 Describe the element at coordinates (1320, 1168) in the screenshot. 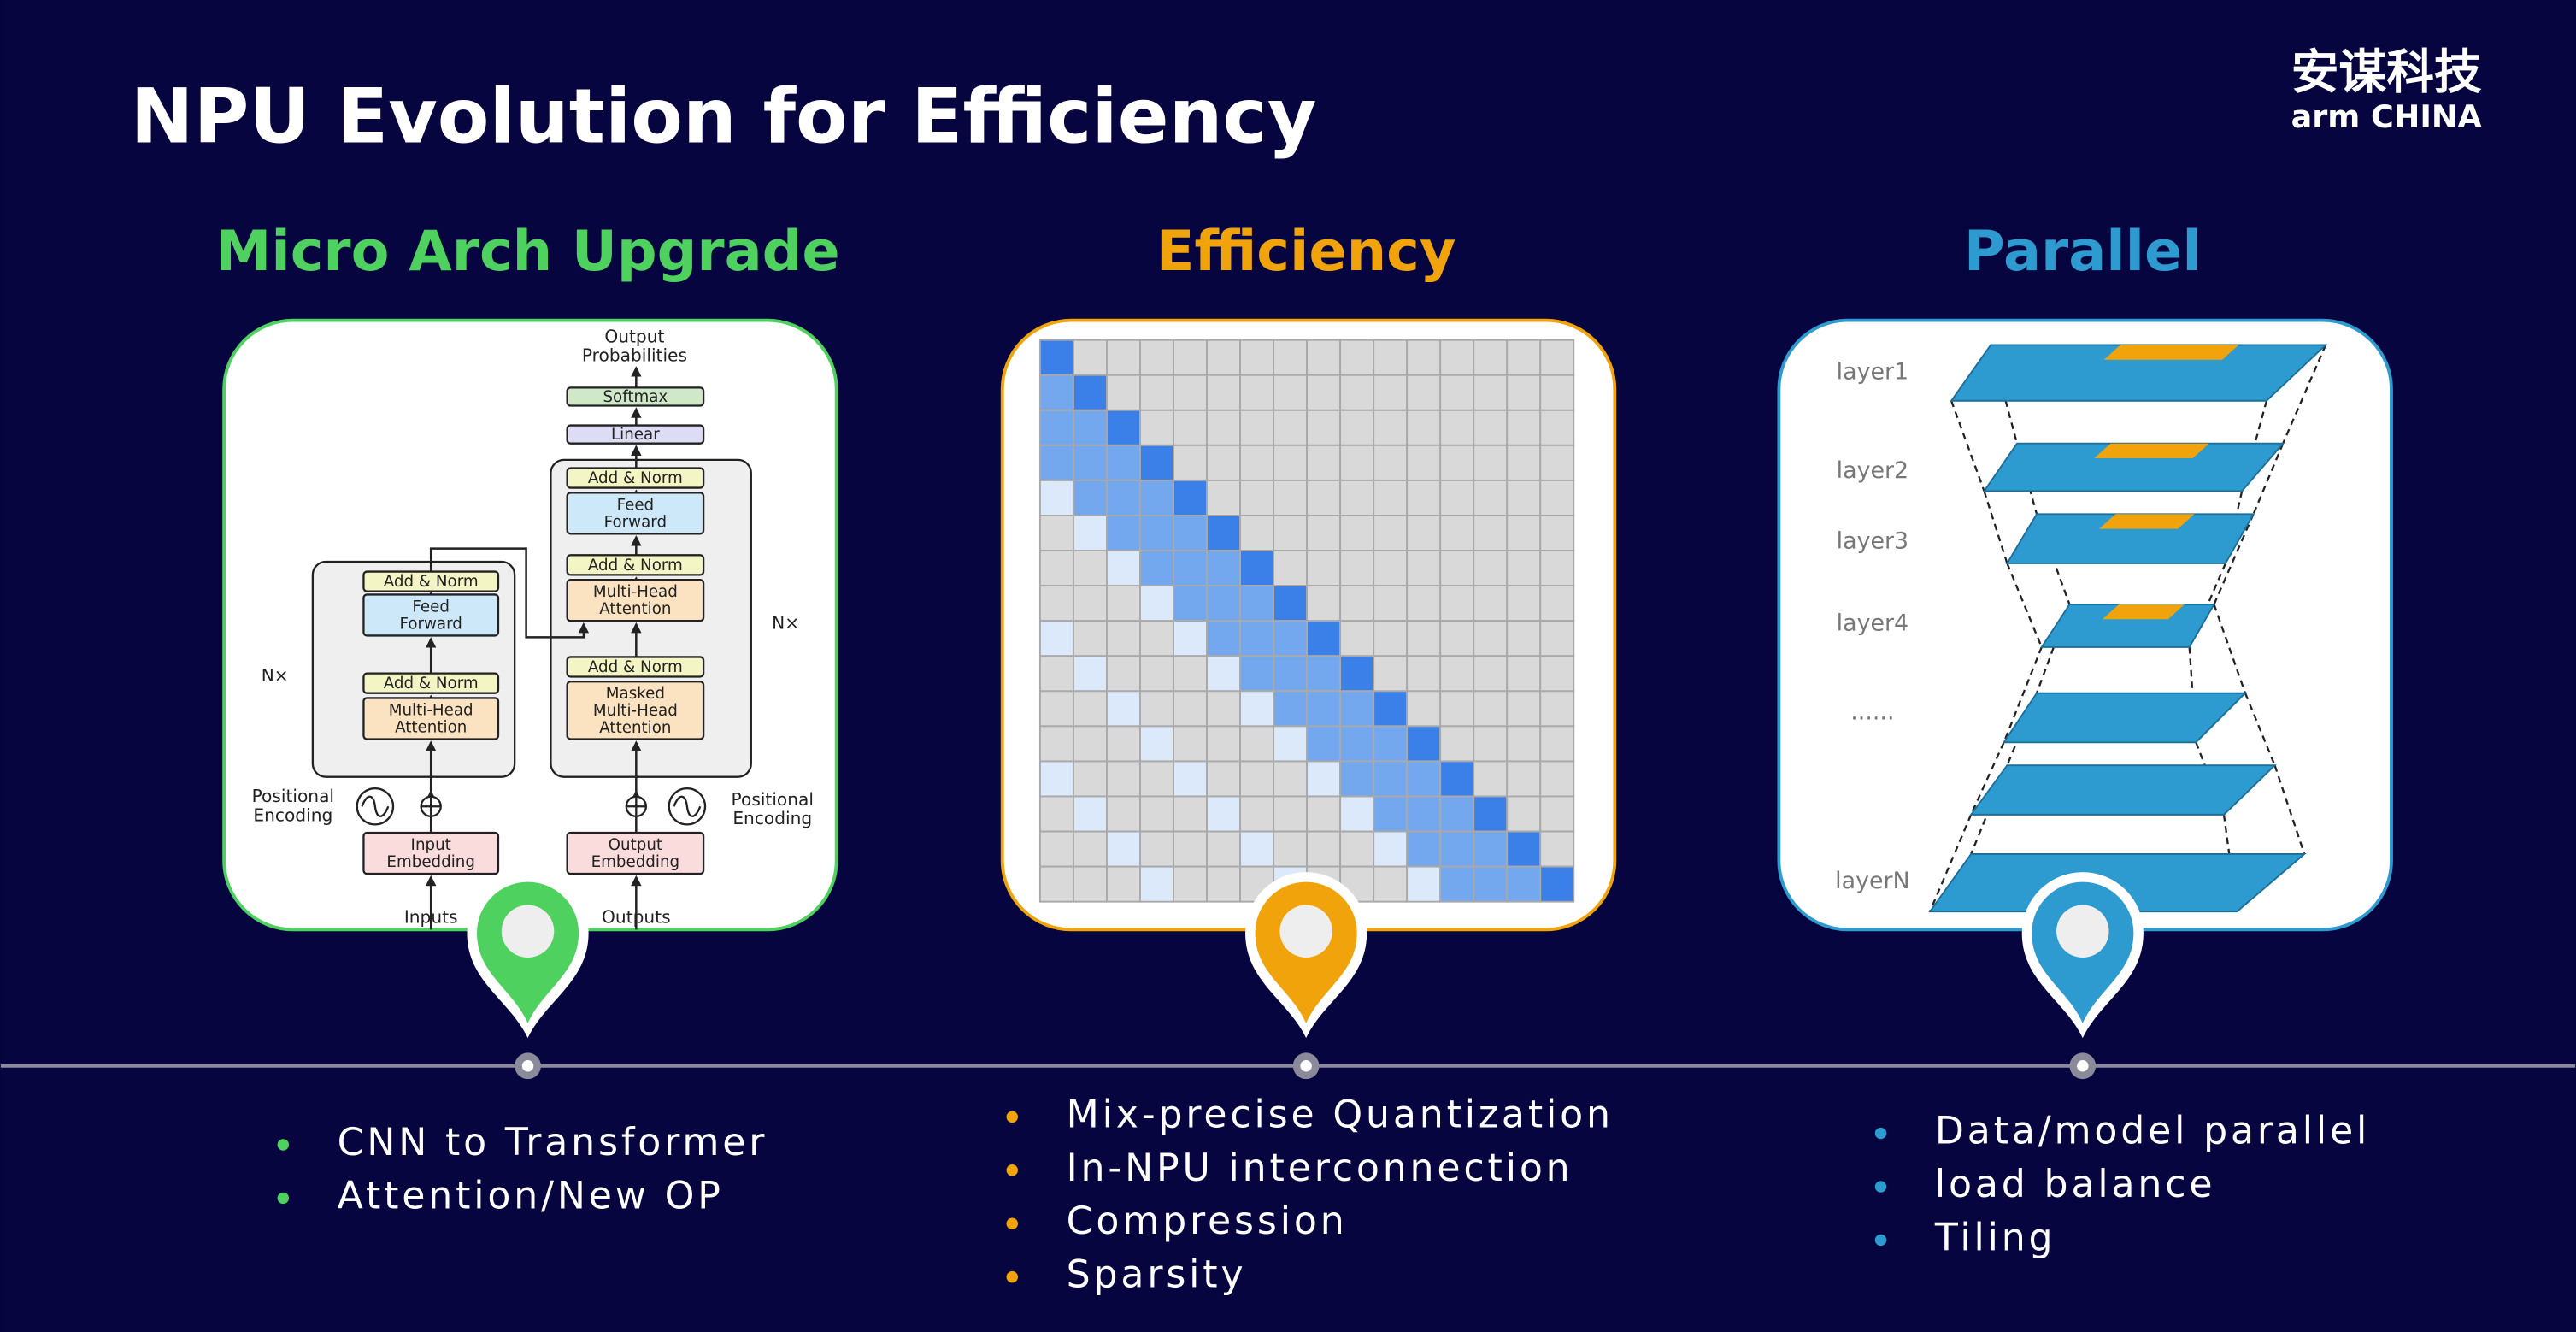

I see `bullet-text: In-NPU interconnection` at that location.